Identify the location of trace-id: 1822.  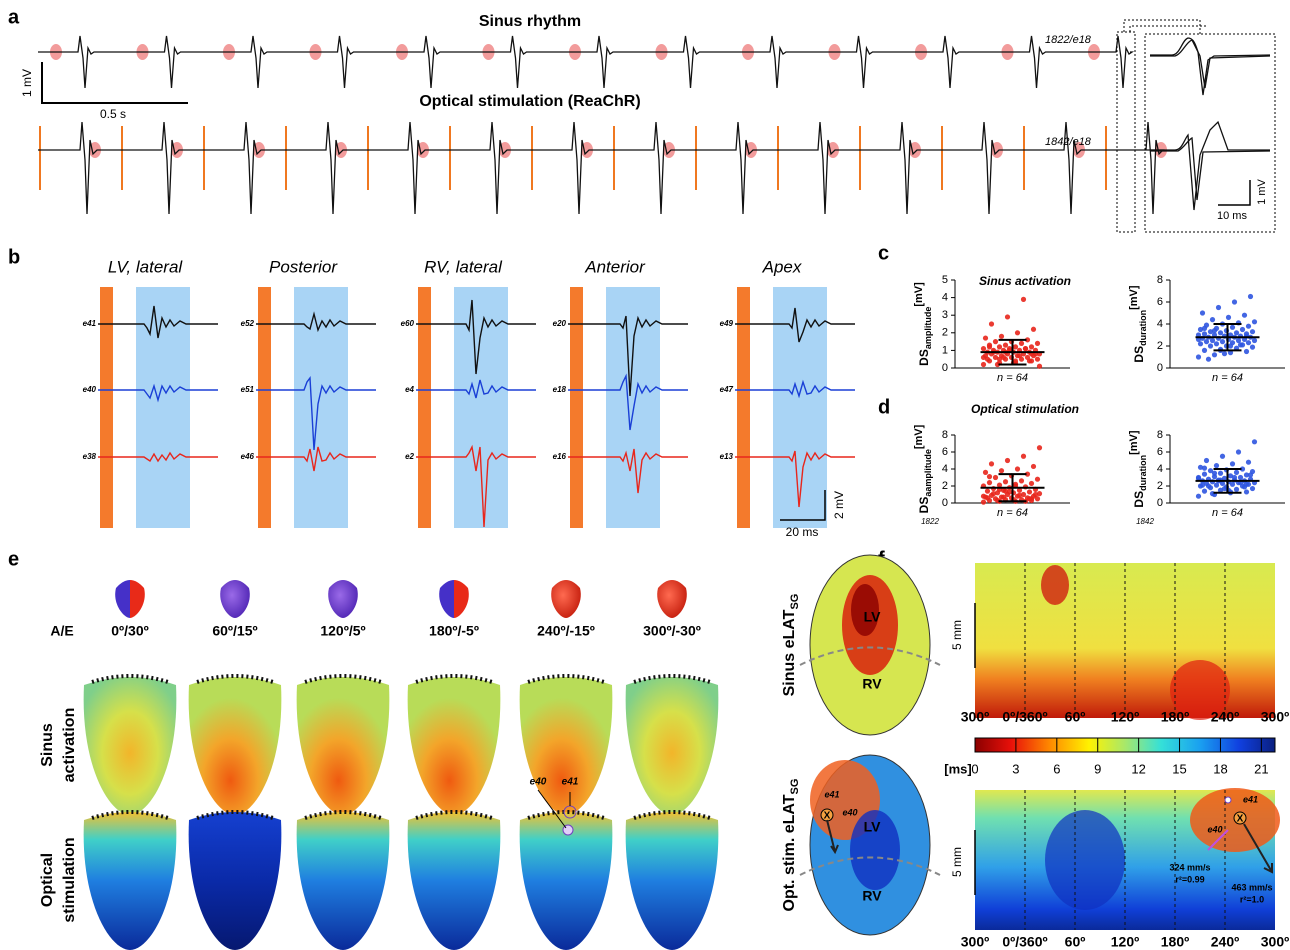
(930, 521).